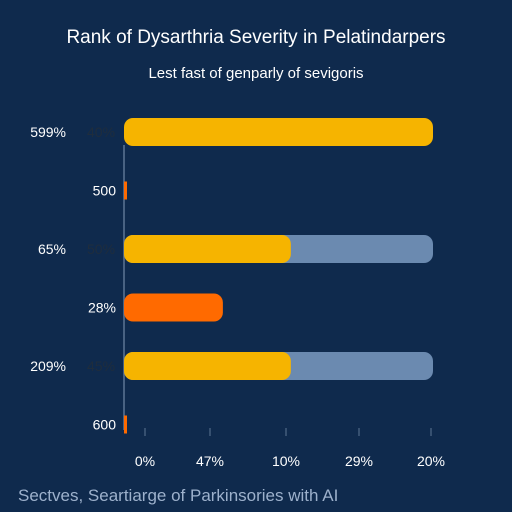 Image resolution: width=512 pixels, height=512 pixels. I want to click on x-ticks-group: 0% 47% 10% 29% 20%, so click(290, 448).